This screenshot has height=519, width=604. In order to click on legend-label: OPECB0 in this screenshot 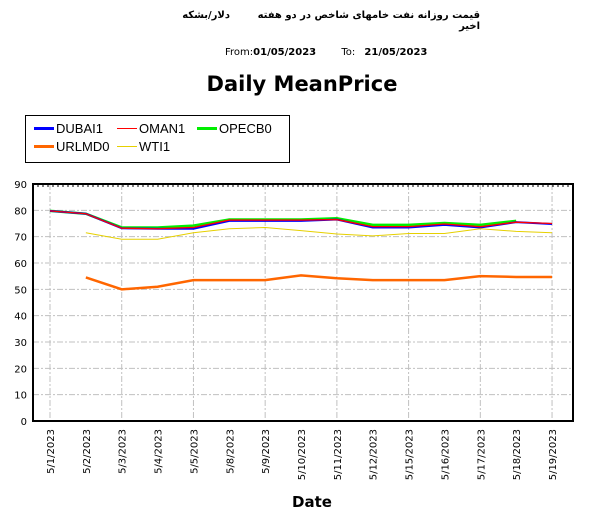, I will do `click(245, 128)`.